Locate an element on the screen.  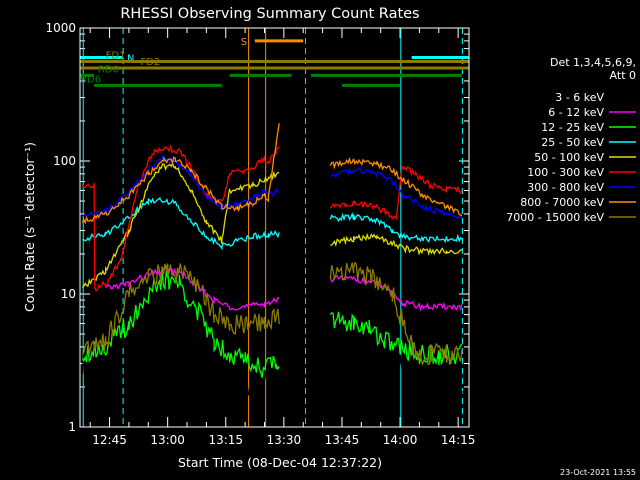
series-7000to15000keV is located at coordinates (272, 313).